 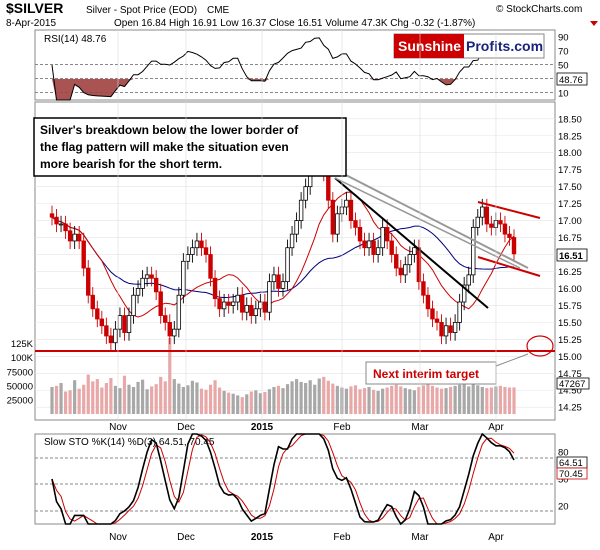 I want to click on price-tick-label: 18.00, so click(x=570, y=153).